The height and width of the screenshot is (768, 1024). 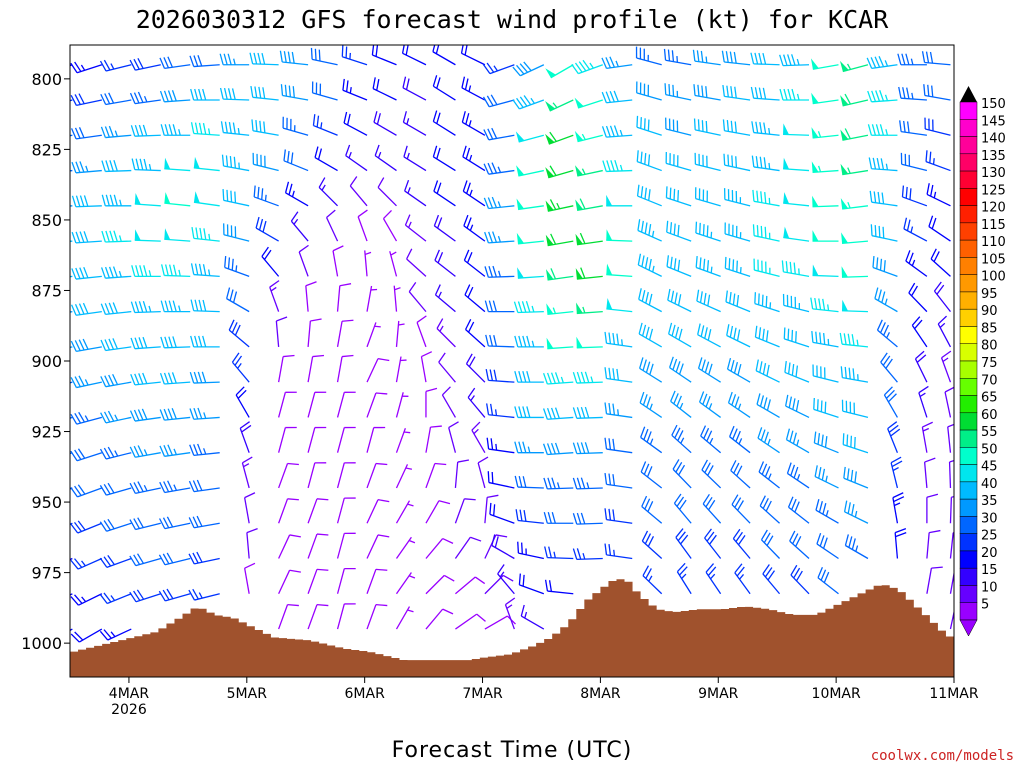 What do you see at coordinates (993, 121) in the screenshot?
I see `colorbar-label: 145` at bounding box center [993, 121].